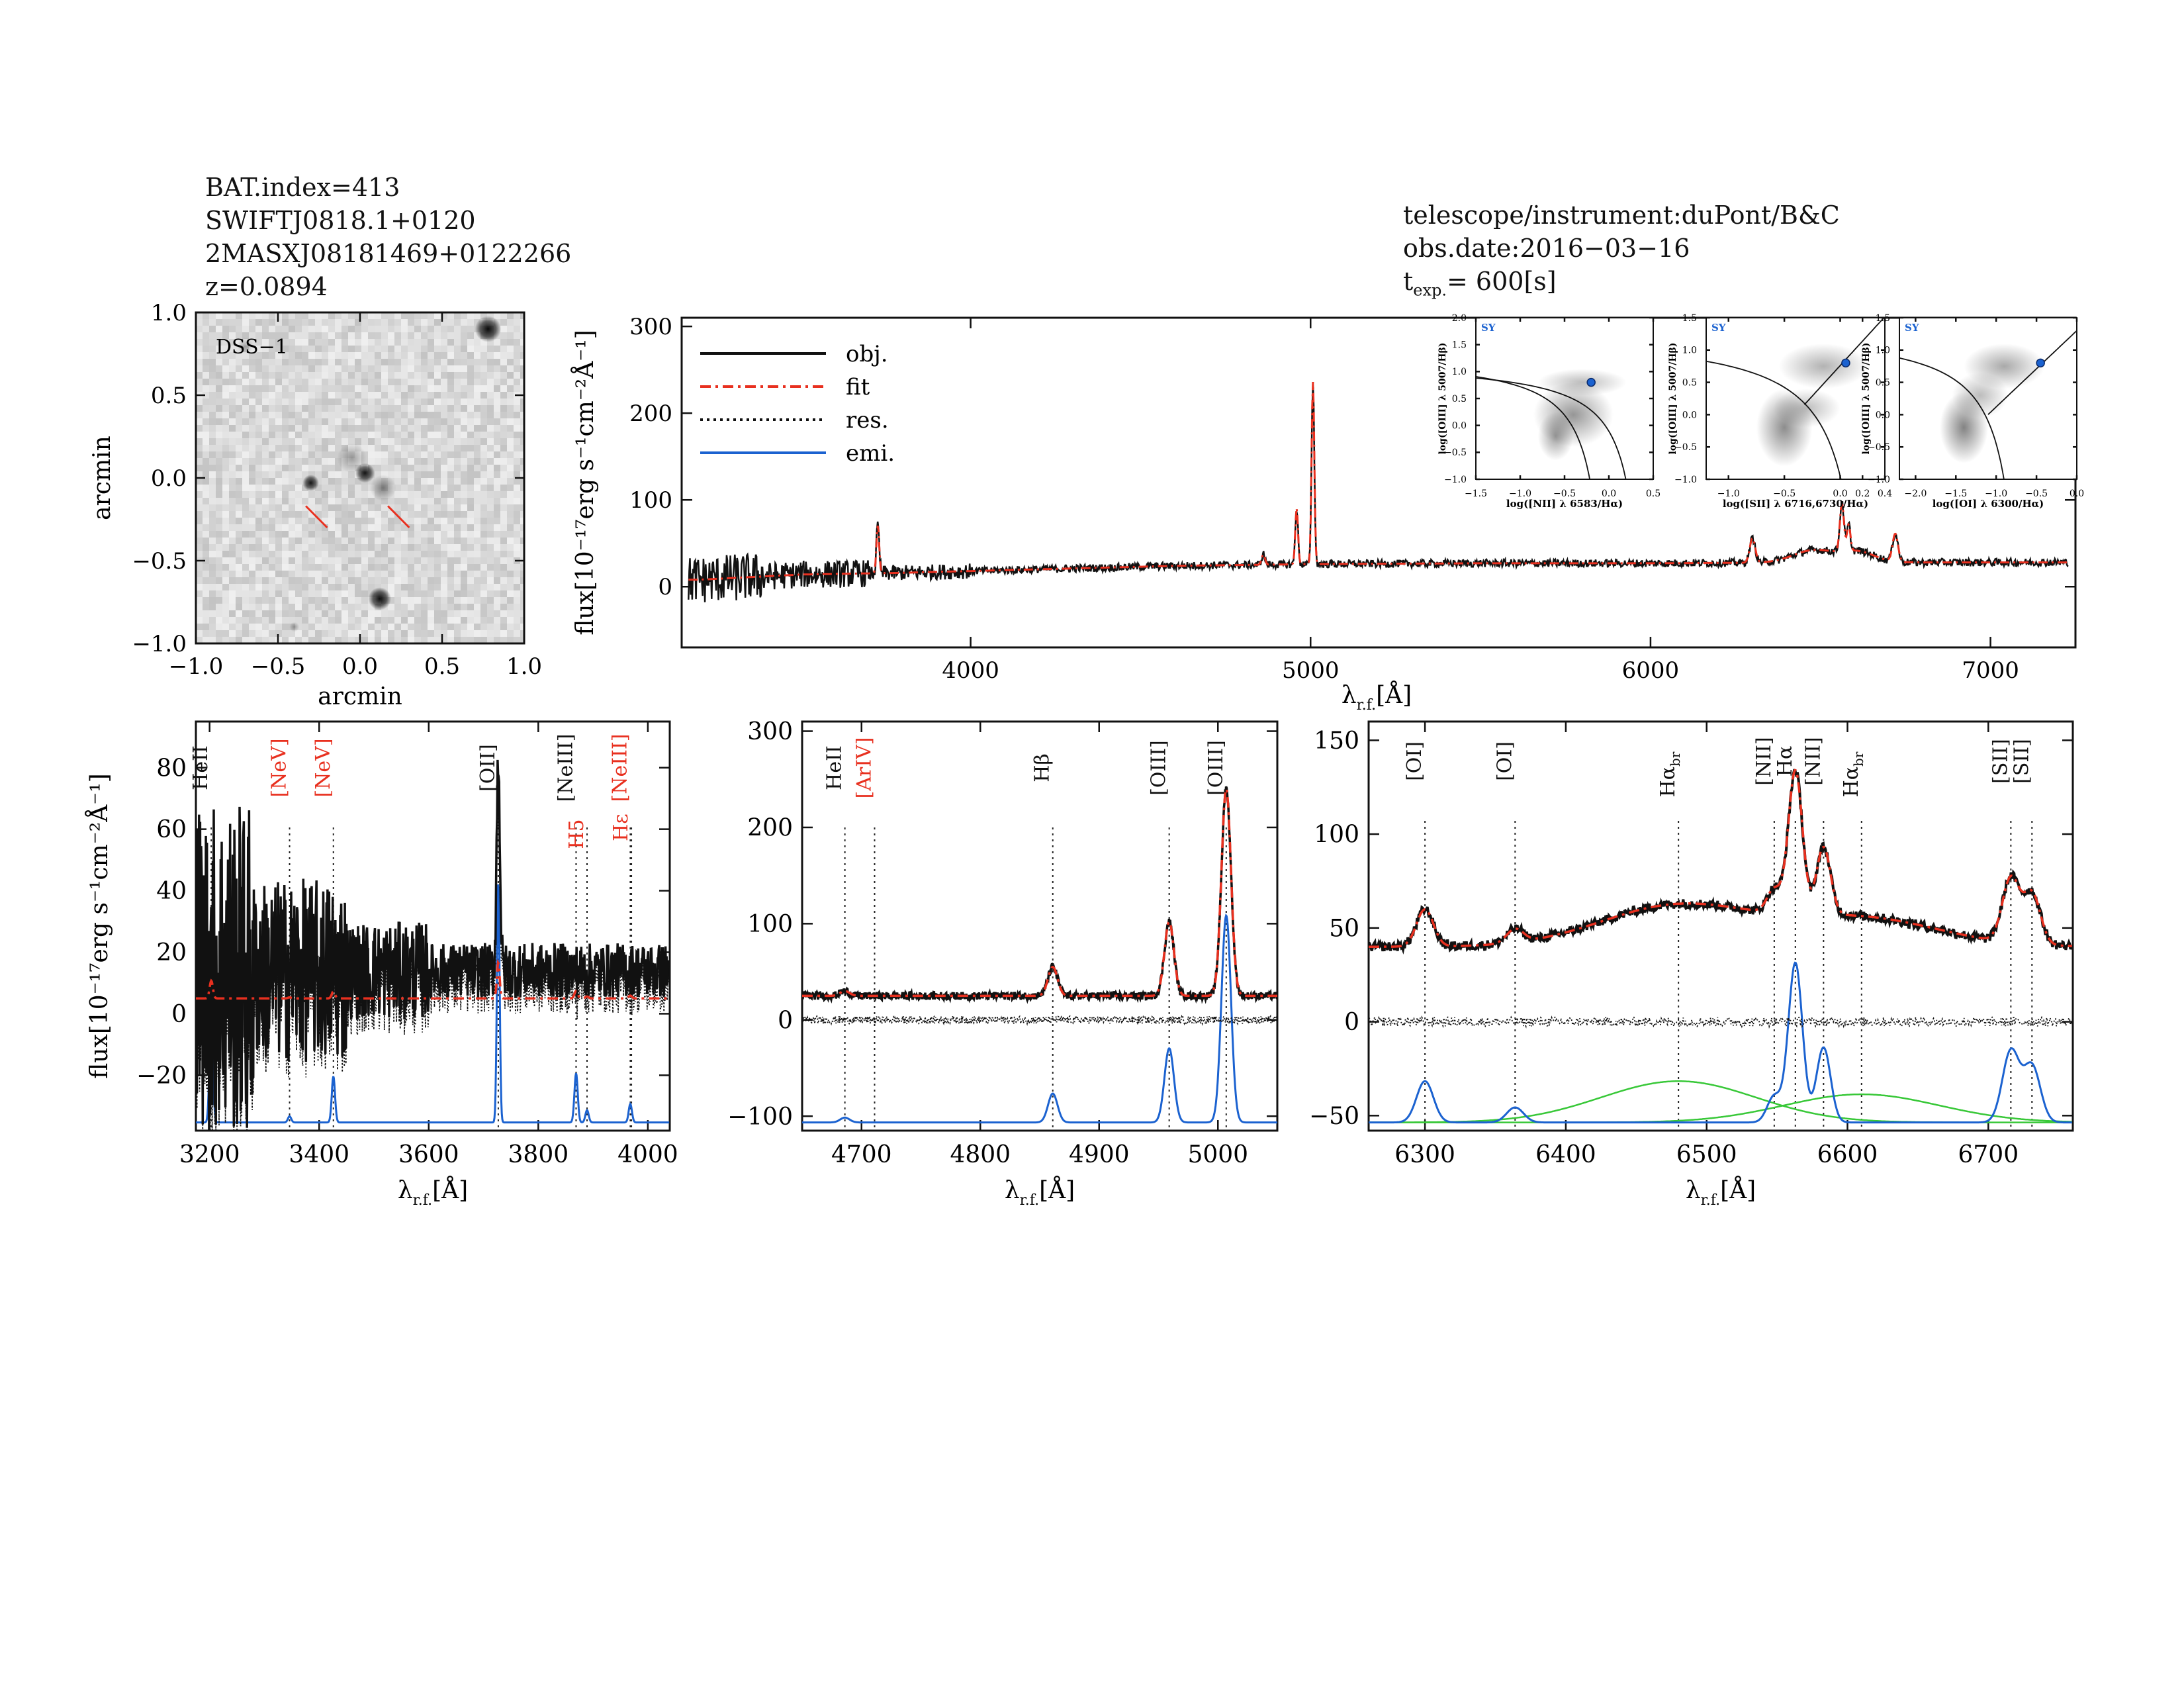 This screenshot has height=1688, width=2184. I want to click on line-label: [NeV], so click(323, 767).